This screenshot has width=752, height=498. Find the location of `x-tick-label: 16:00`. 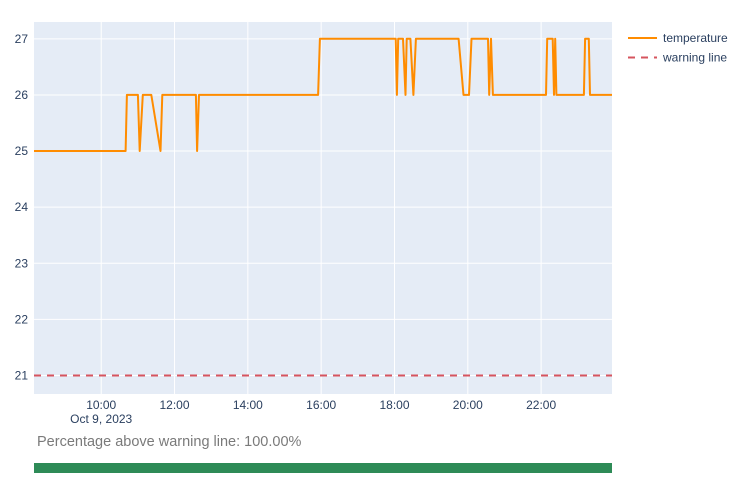

x-tick-label: 16:00 is located at coordinates (321, 405).